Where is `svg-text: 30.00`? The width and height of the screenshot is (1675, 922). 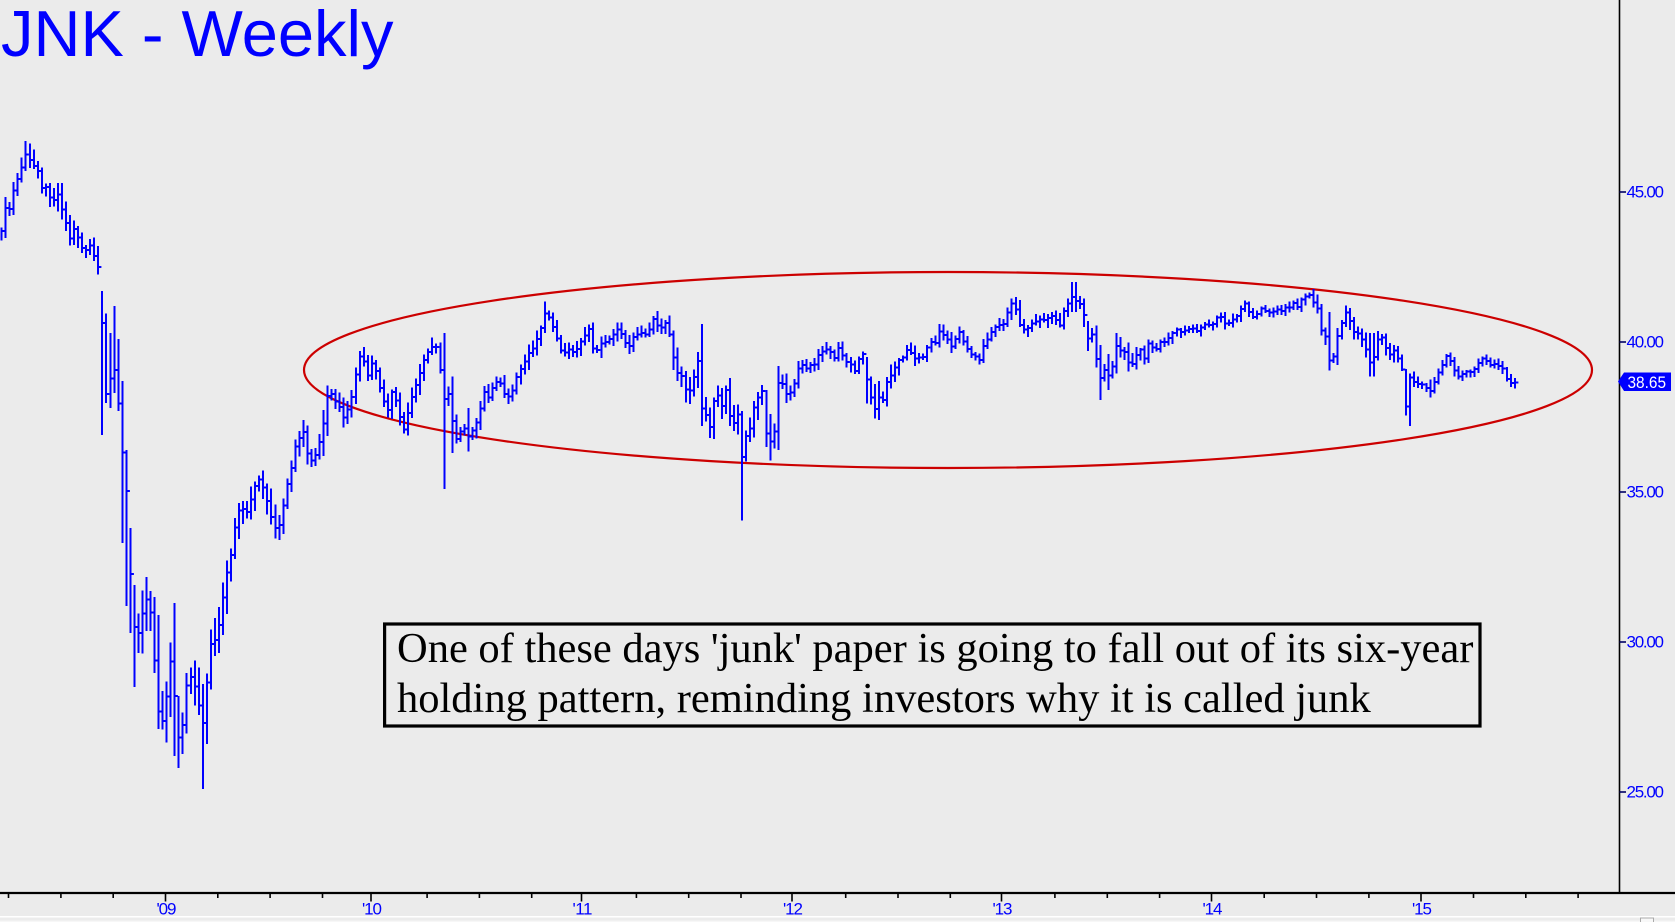
svg-text: 30.00 is located at coordinates (1646, 642).